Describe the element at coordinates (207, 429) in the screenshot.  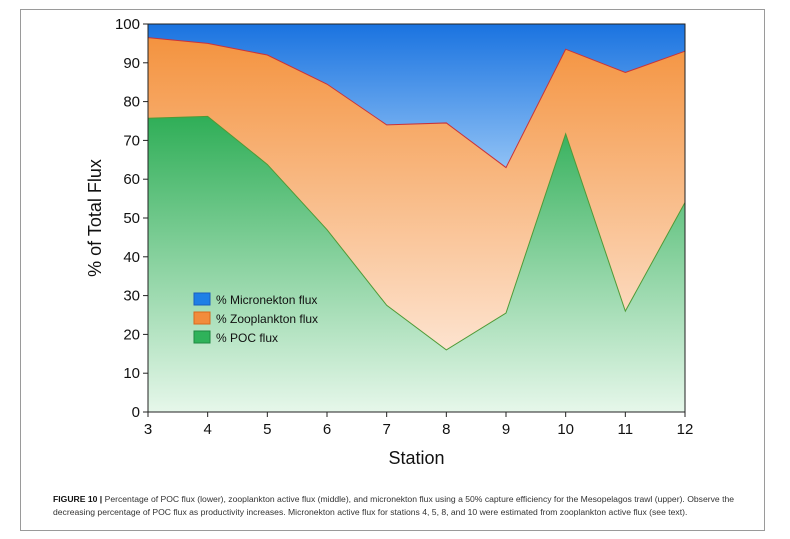
I see `x-tick-label: 4` at that location.